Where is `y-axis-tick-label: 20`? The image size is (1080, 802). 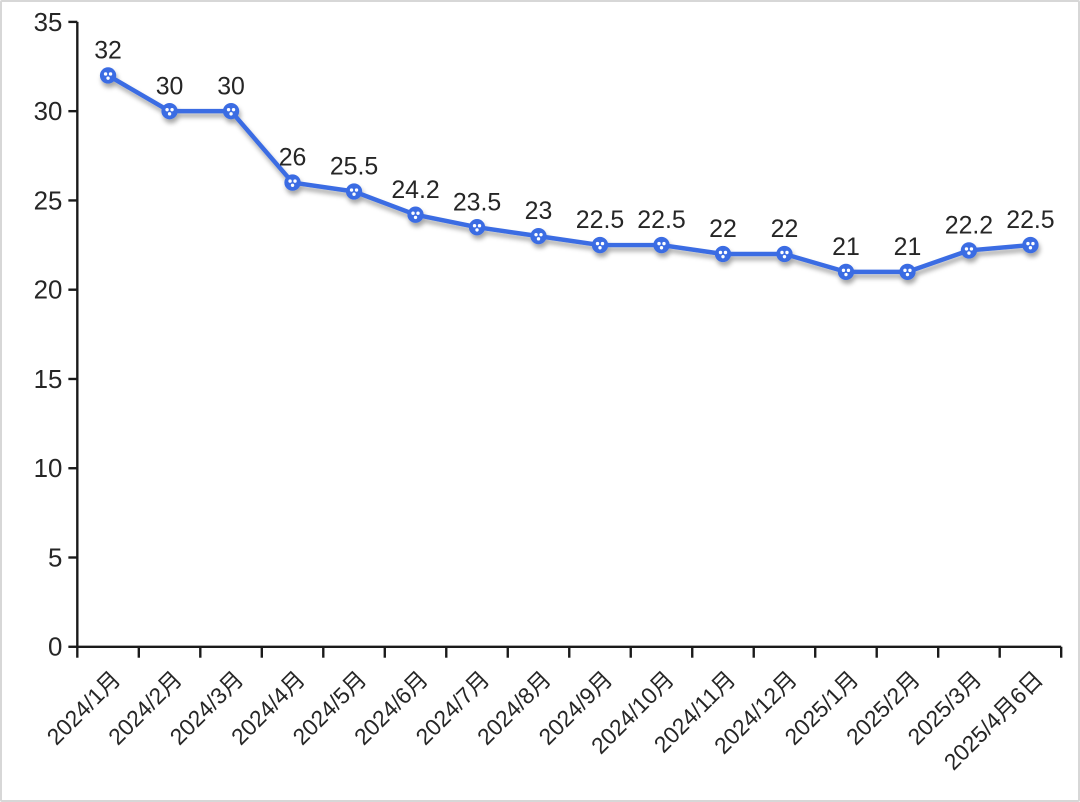 y-axis-tick-label: 20 is located at coordinates (48, 291).